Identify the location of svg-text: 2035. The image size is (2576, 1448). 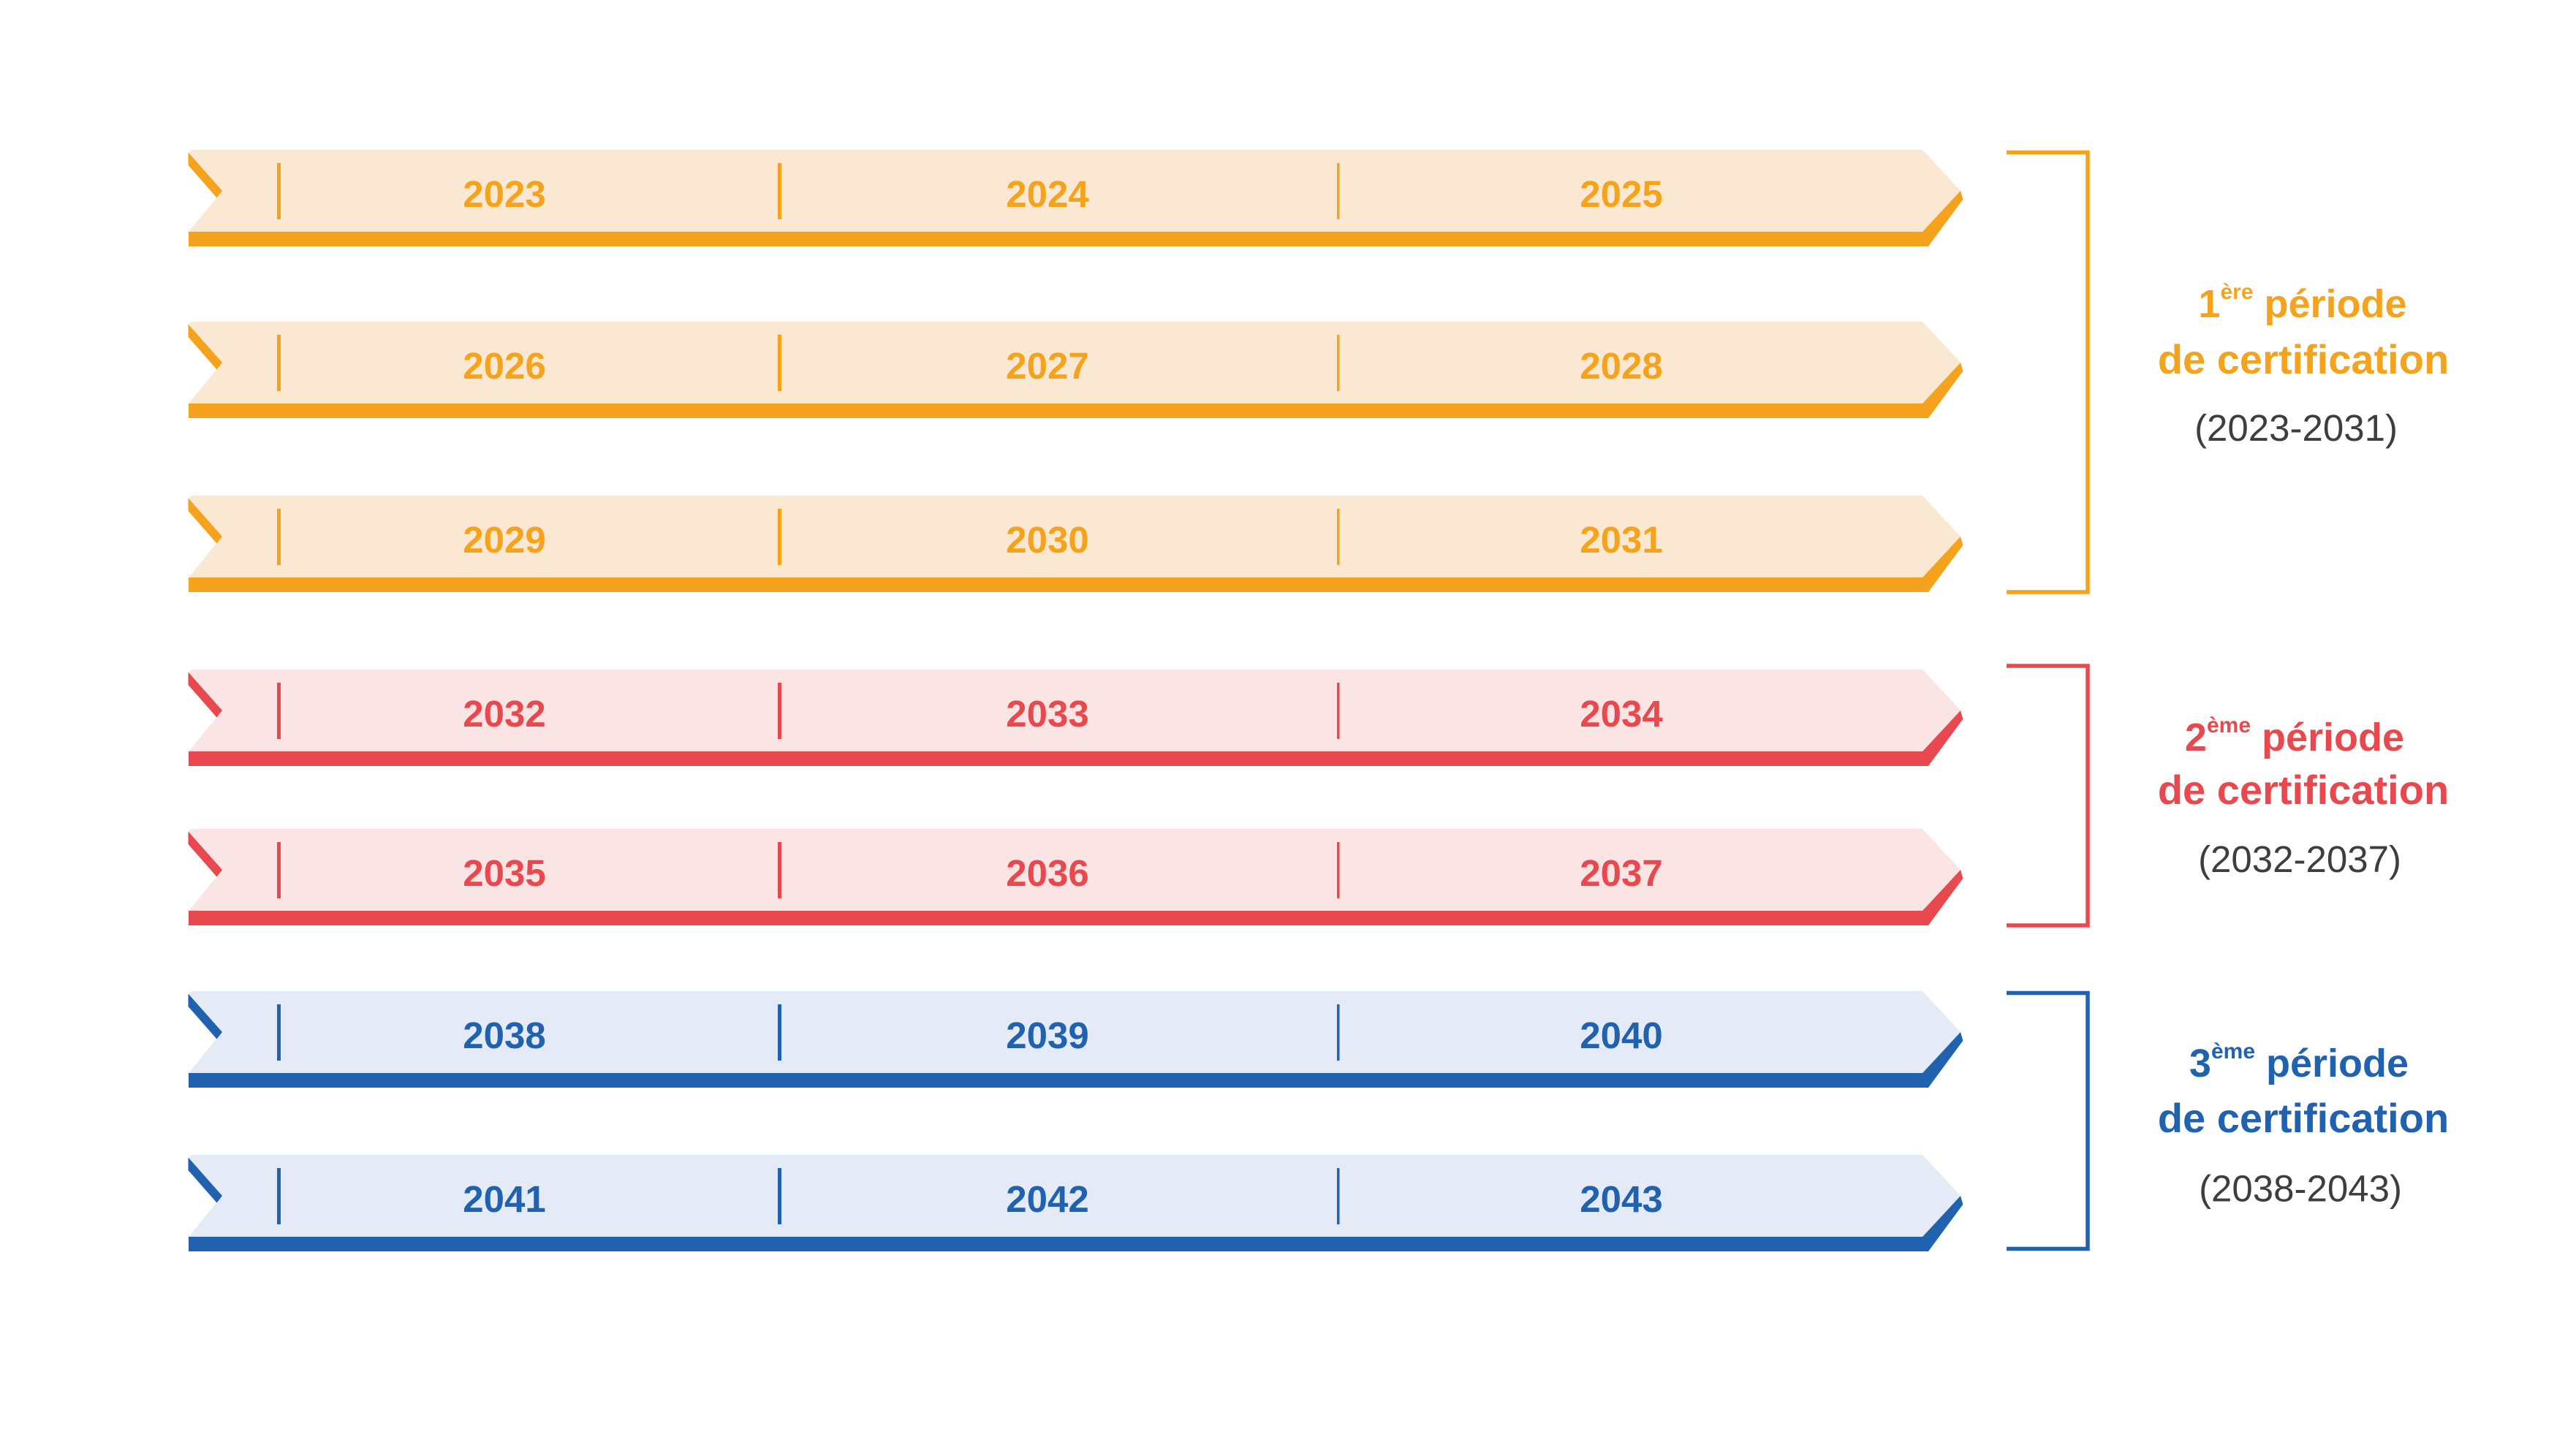
(504, 873).